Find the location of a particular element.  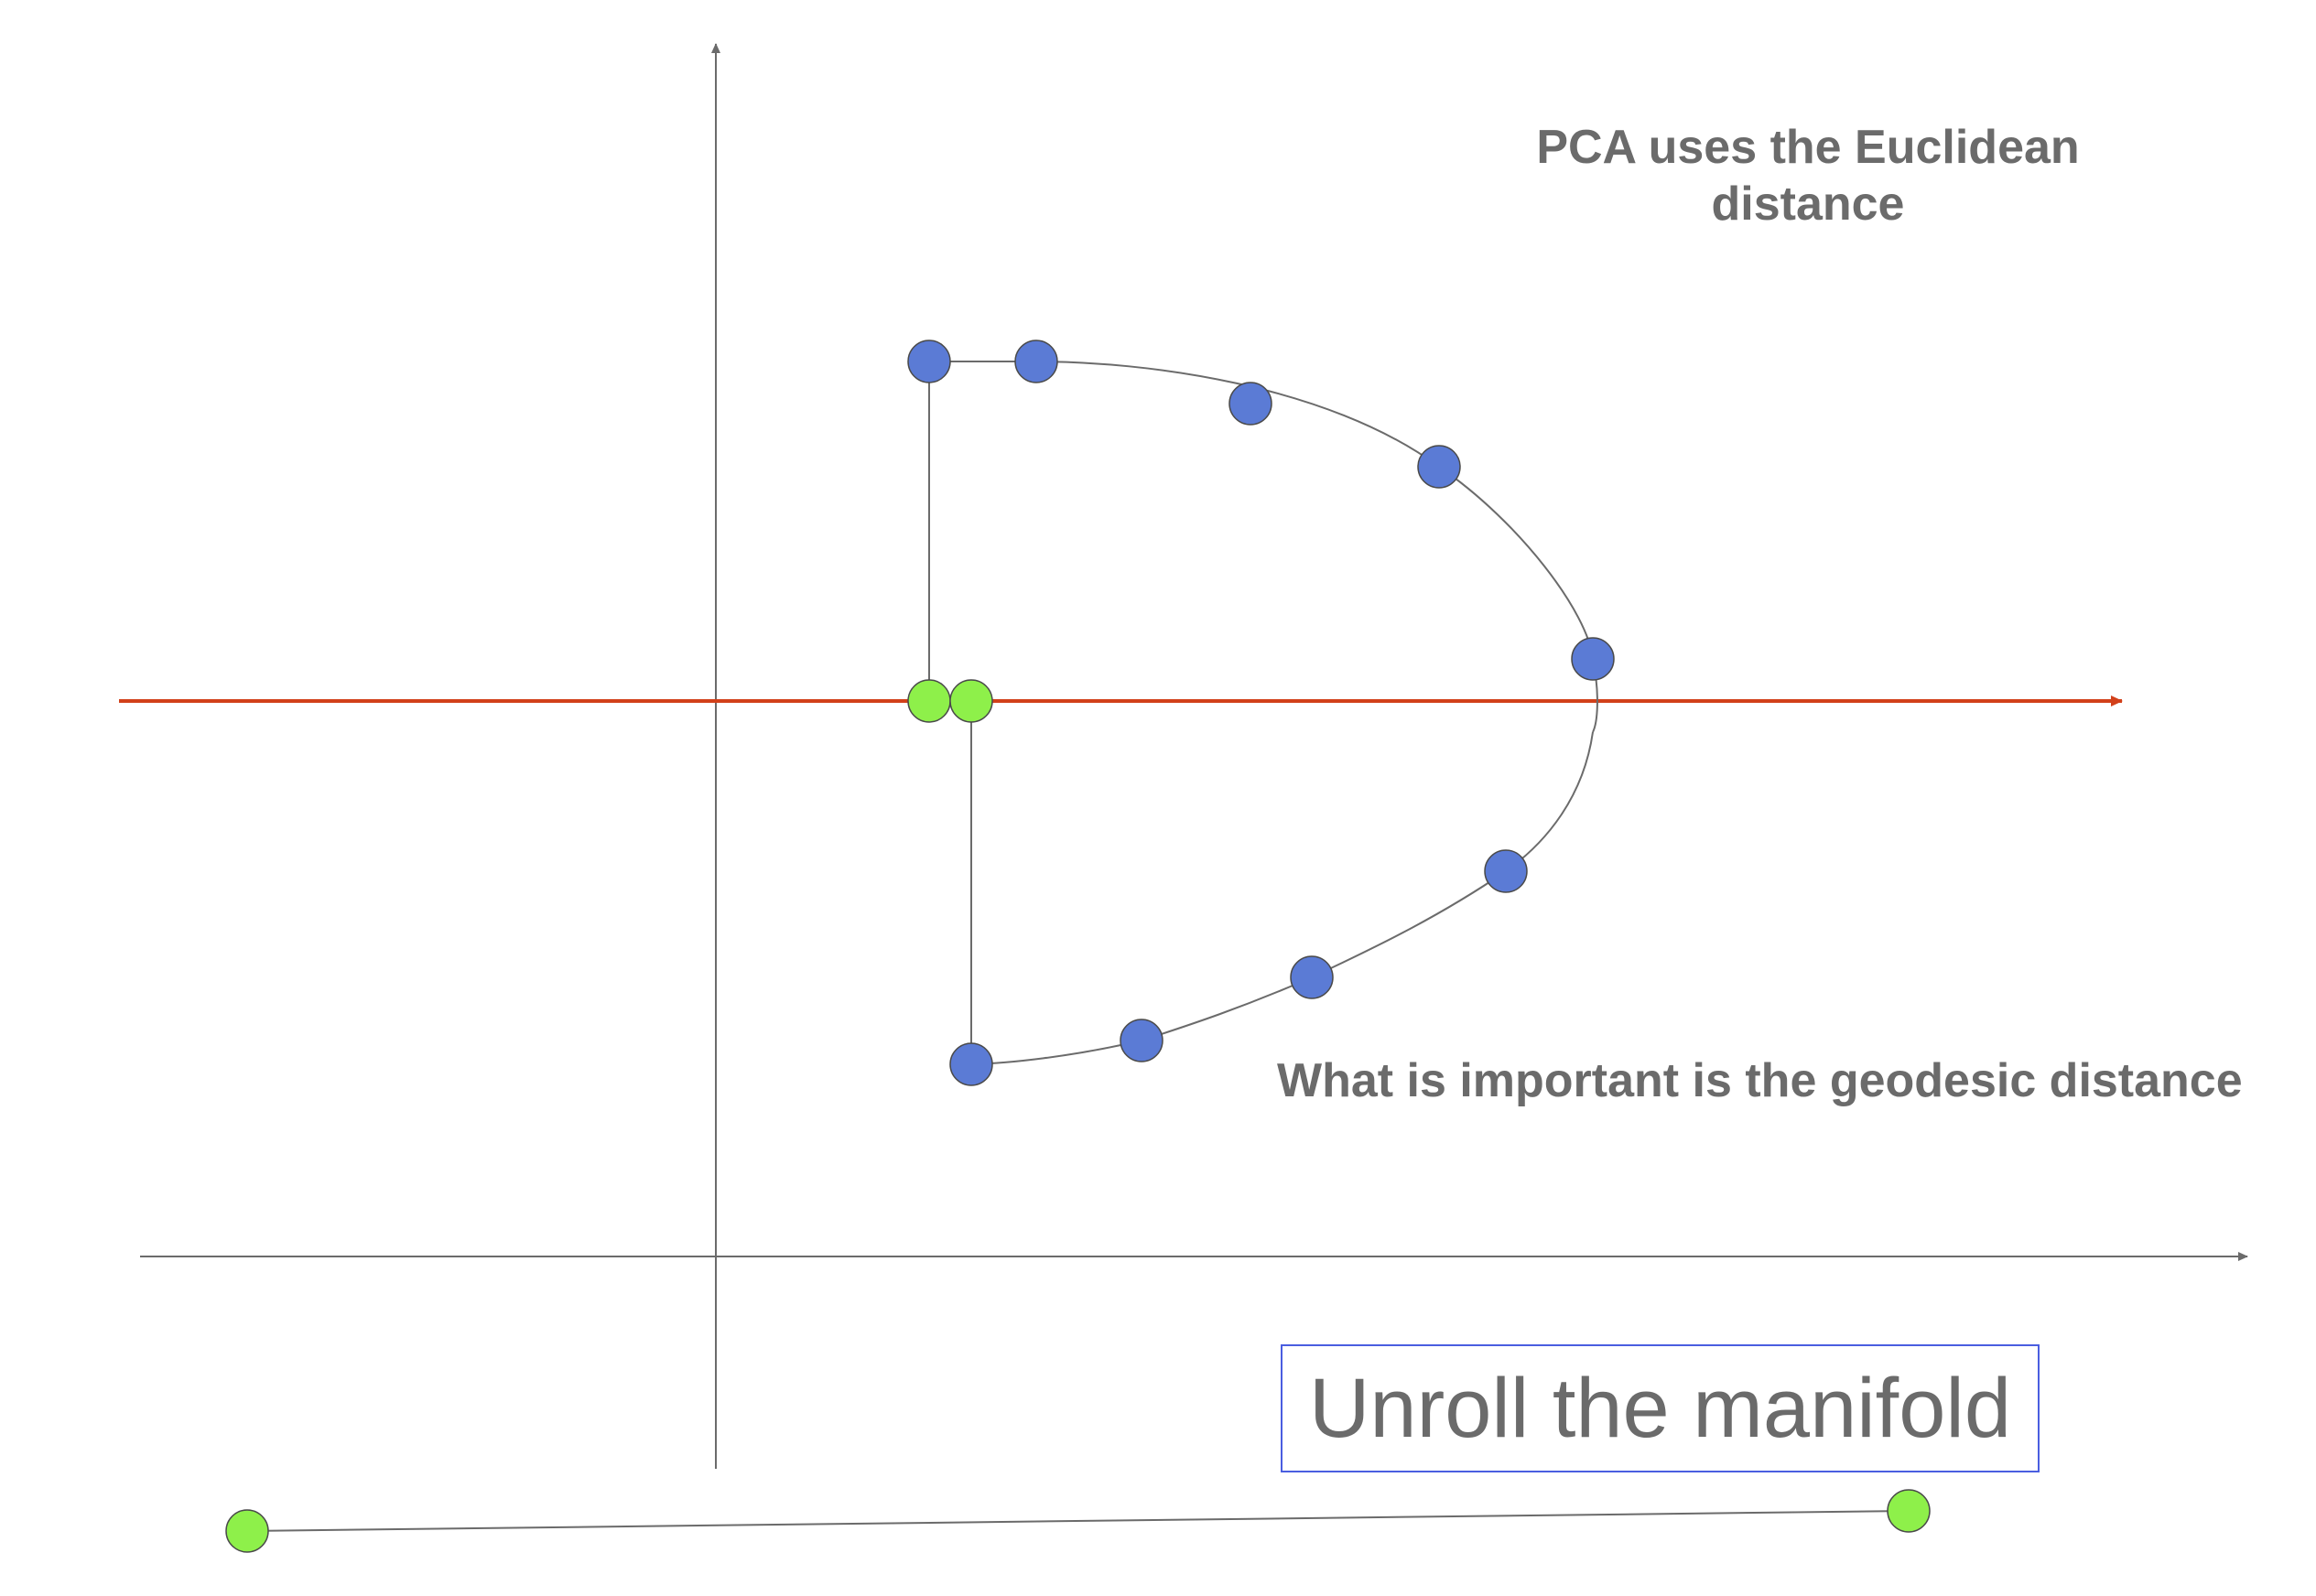

manifold-curve is located at coordinates (1263, 713).